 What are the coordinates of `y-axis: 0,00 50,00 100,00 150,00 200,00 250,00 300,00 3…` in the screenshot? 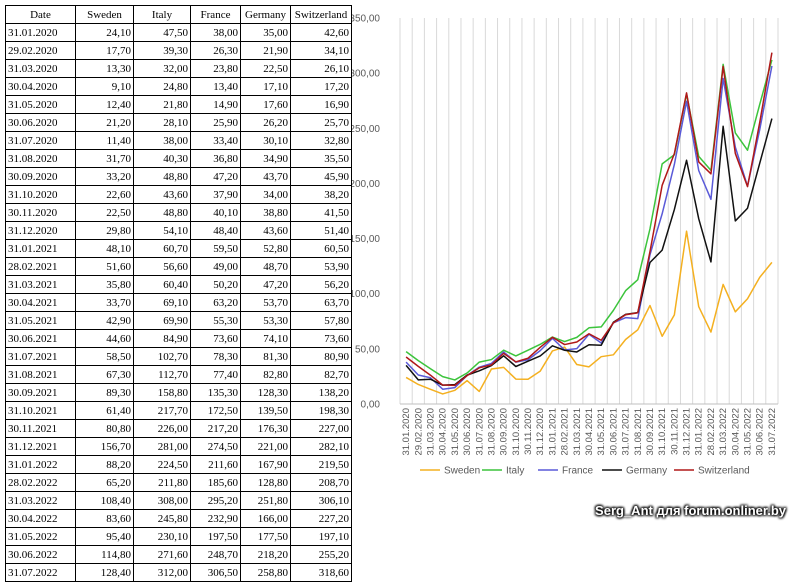 It's located at (366, 212).